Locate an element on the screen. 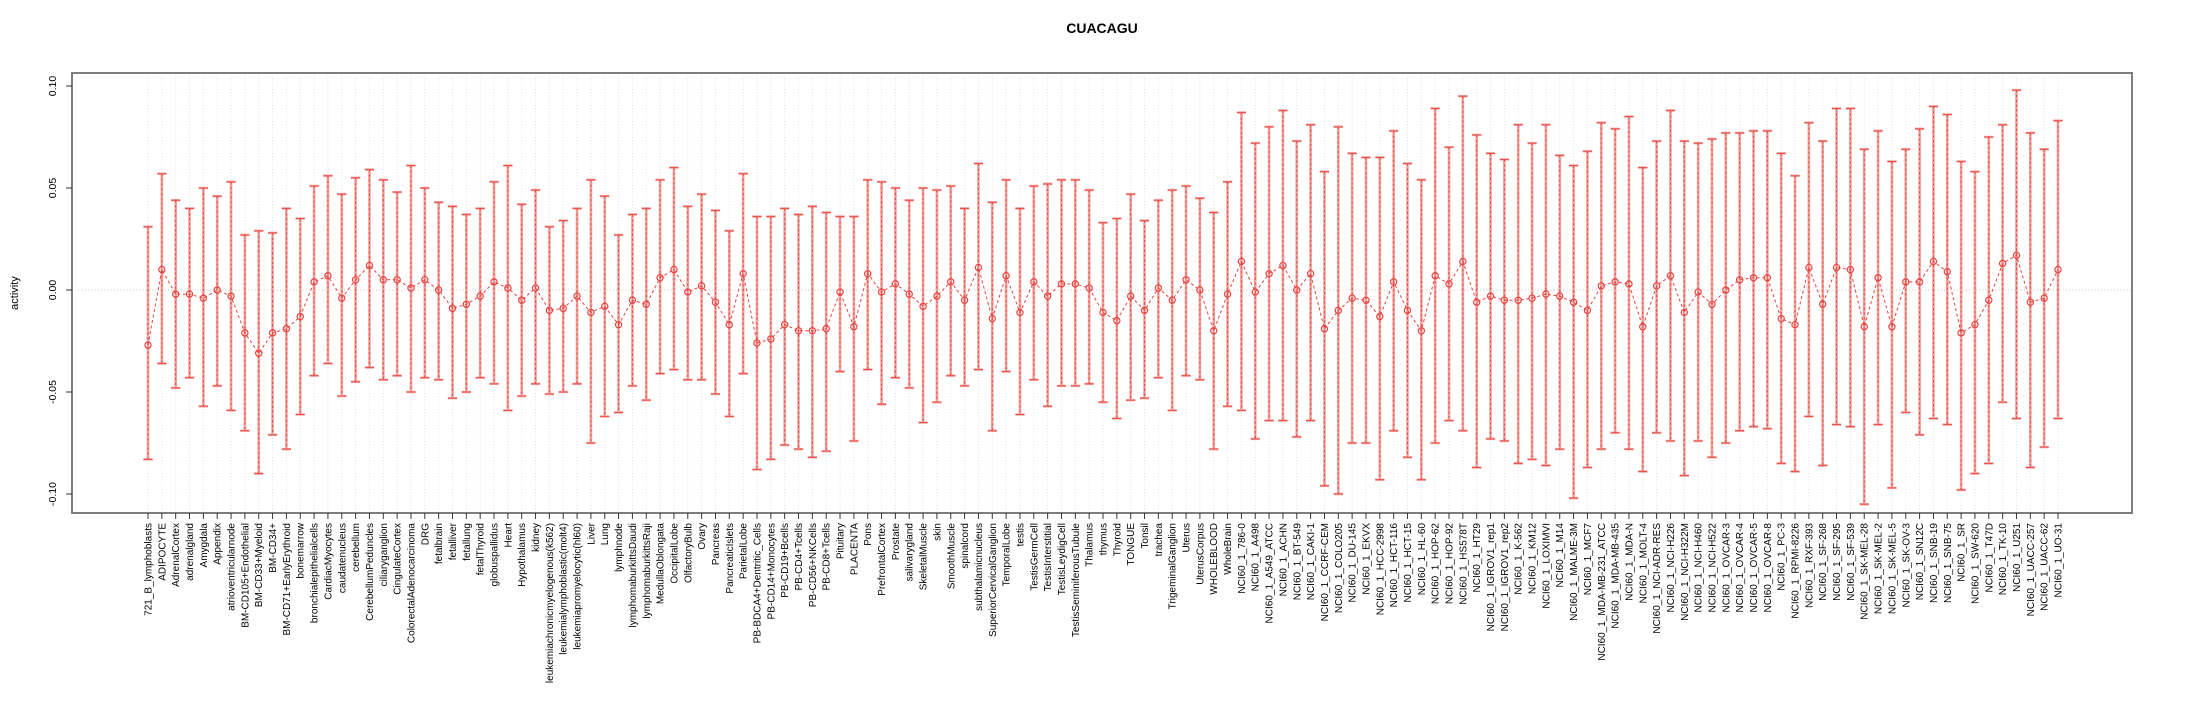  y-axis-label: 0.10 is located at coordinates (53, 86).